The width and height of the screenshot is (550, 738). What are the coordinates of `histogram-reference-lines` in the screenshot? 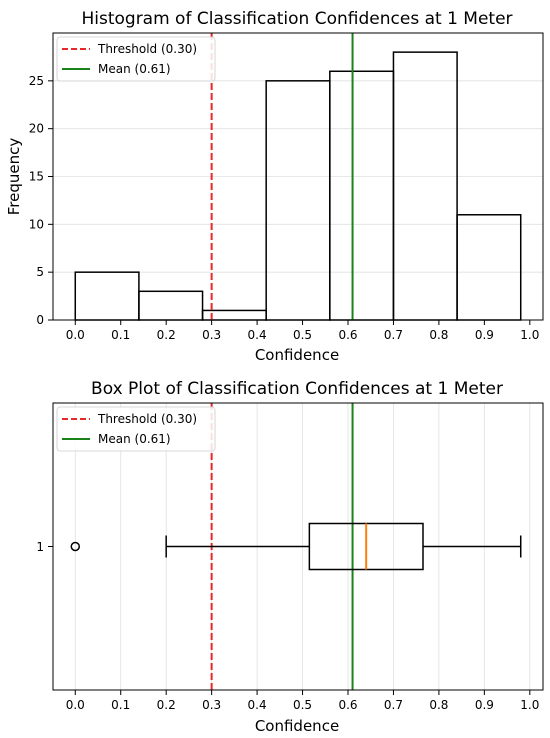 It's located at (282, 176).